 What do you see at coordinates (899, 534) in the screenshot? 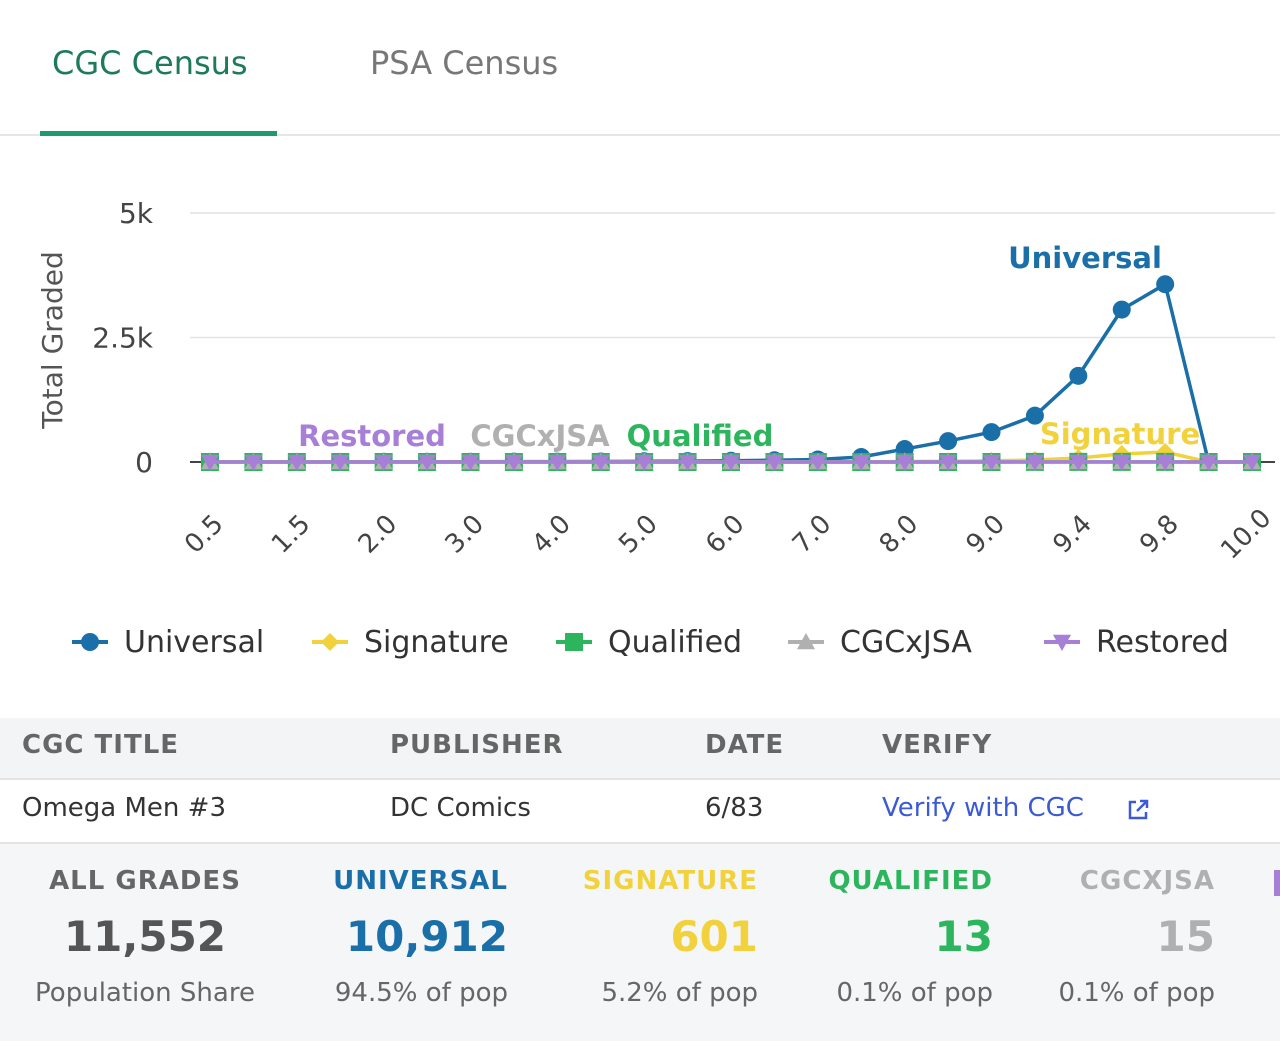
I see `x-tick-label: 8.0` at bounding box center [899, 534].